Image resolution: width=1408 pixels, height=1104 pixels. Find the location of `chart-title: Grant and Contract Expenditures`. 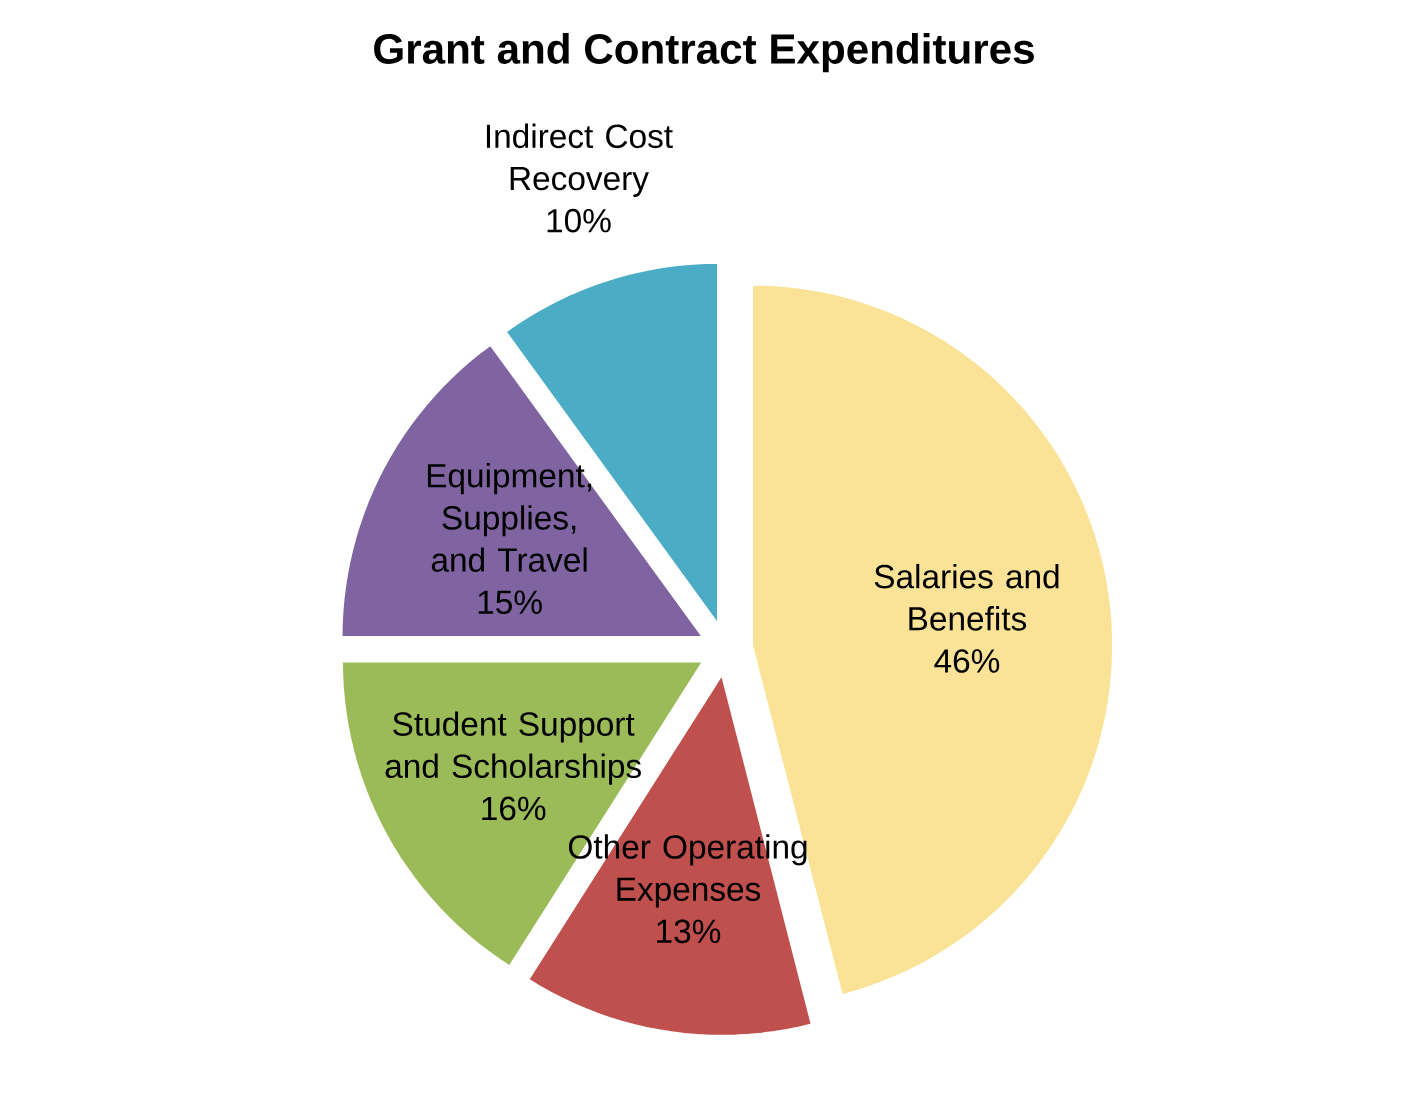

chart-title: Grant and Contract Expenditures is located at coordinates (704, 52).